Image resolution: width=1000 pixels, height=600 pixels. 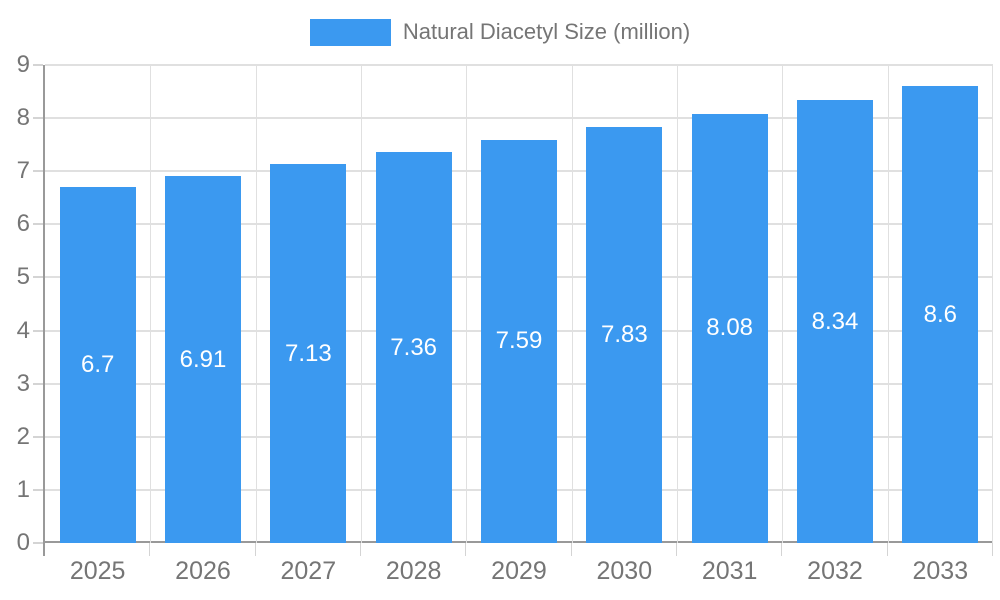 What do you see at coordinates (413, 571) in the screenshot?
I see `x-tick-label: 2028` at bounding box center [413, 571].